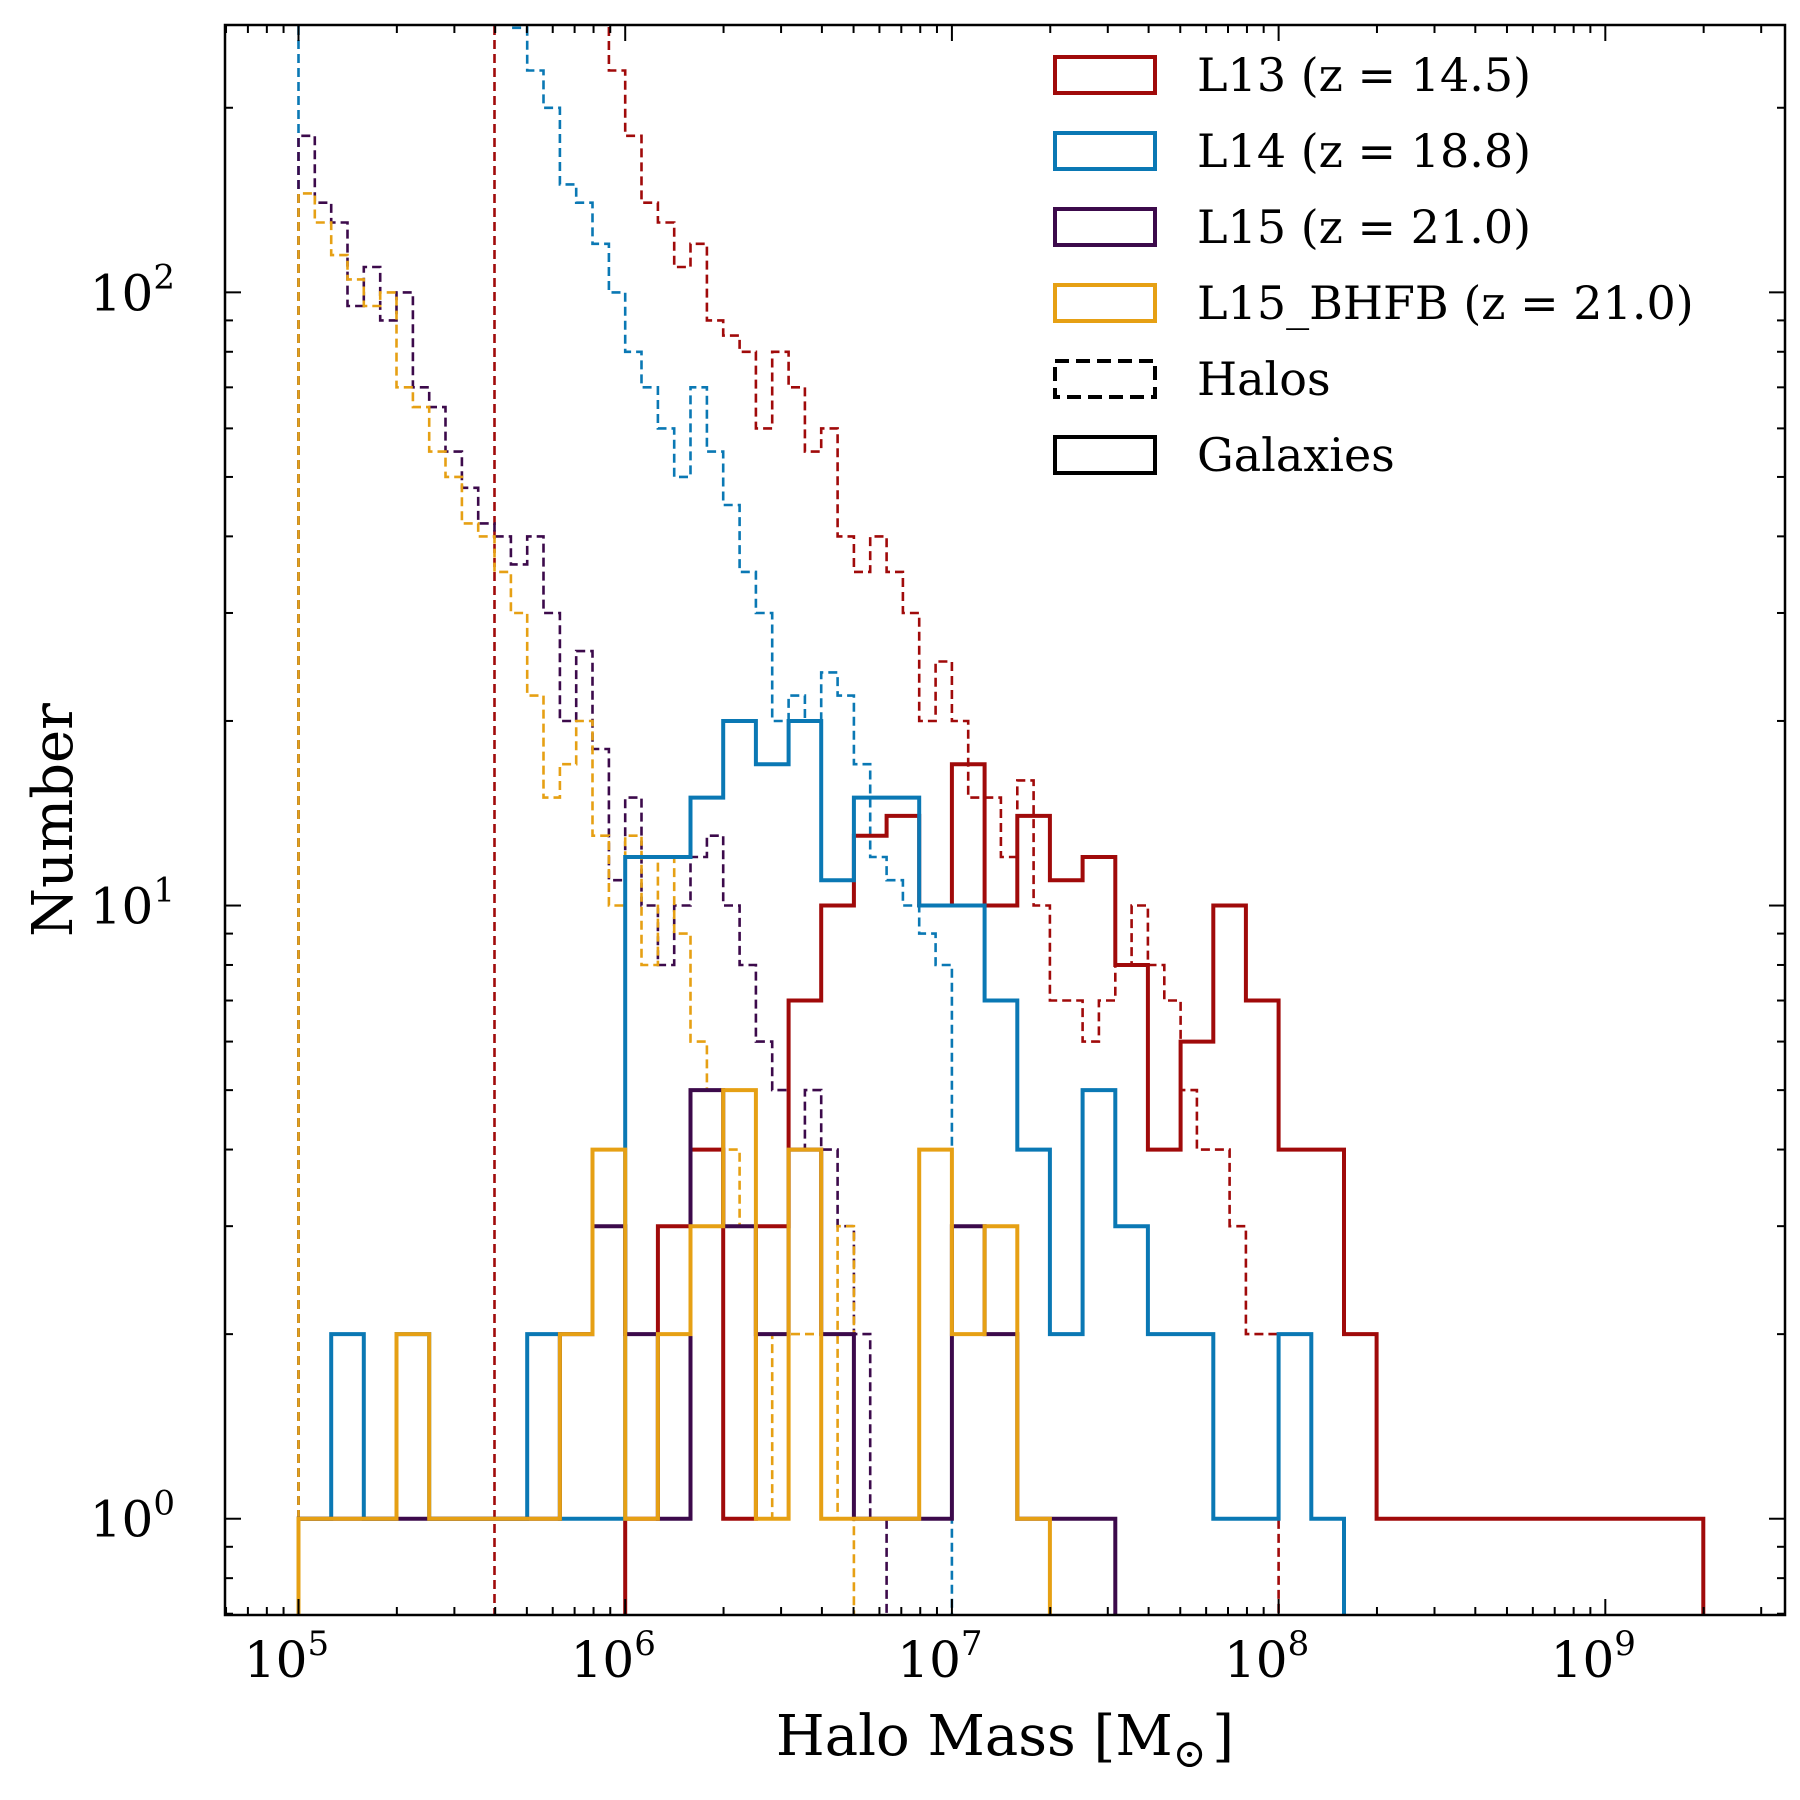 The width and height of the screenshot is (1800, 1800). I want to click on legend-label: Halos, so click(1264, 379).